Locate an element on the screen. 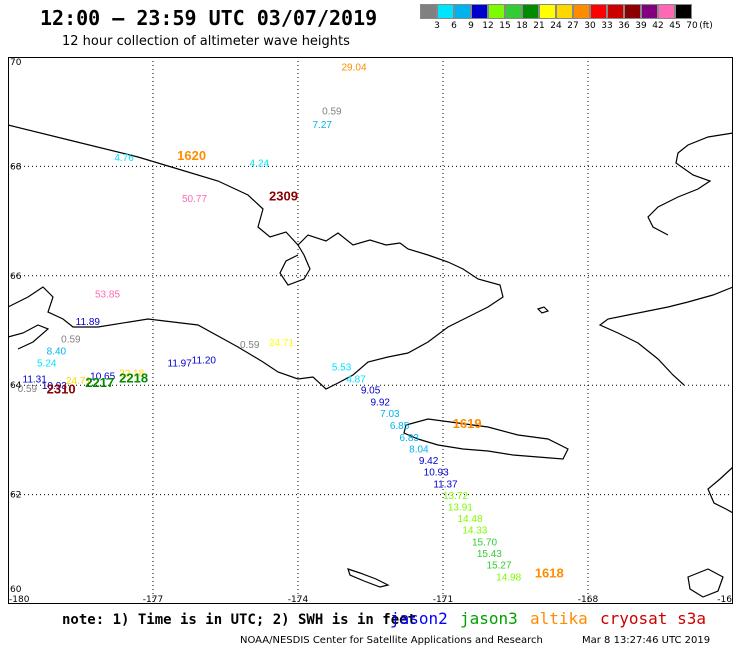 The width and height of the screenshot is (740, 650). legend-label-15: 15 is located at coordinates (505, 26).